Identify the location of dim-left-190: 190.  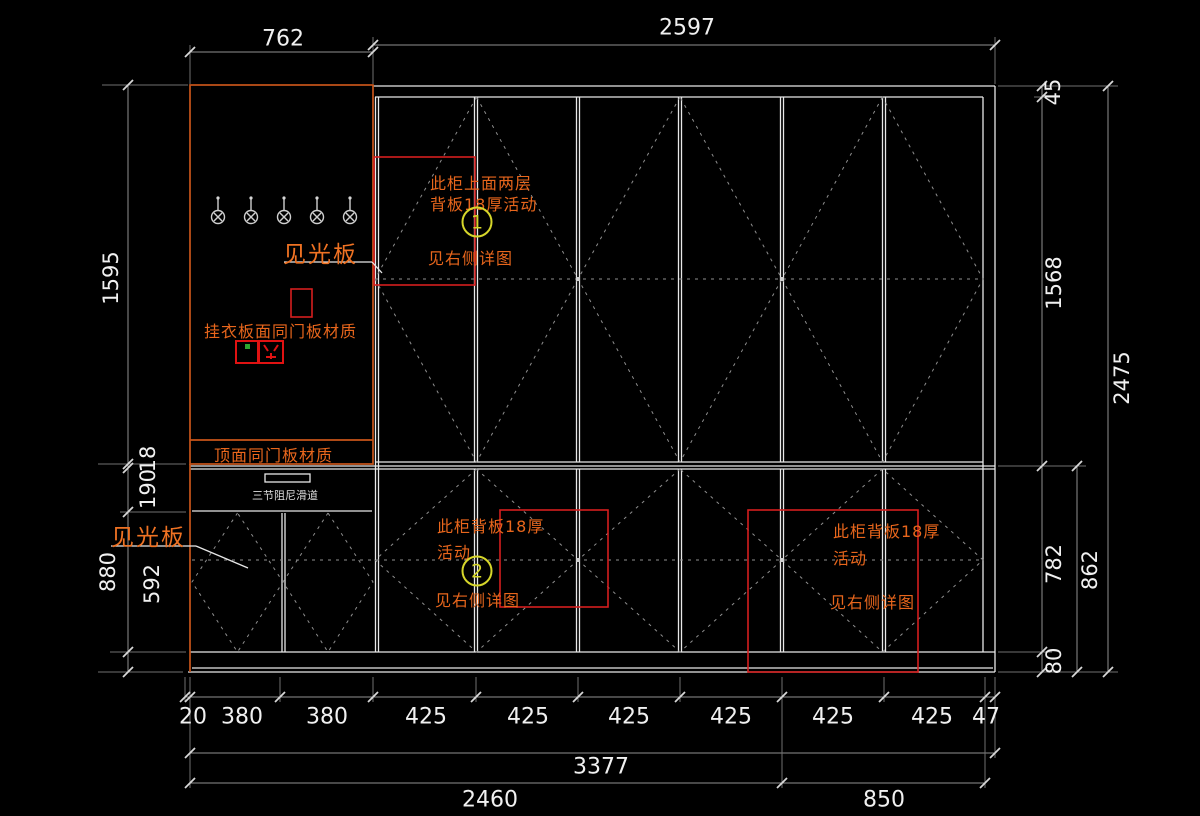
(148, 489).